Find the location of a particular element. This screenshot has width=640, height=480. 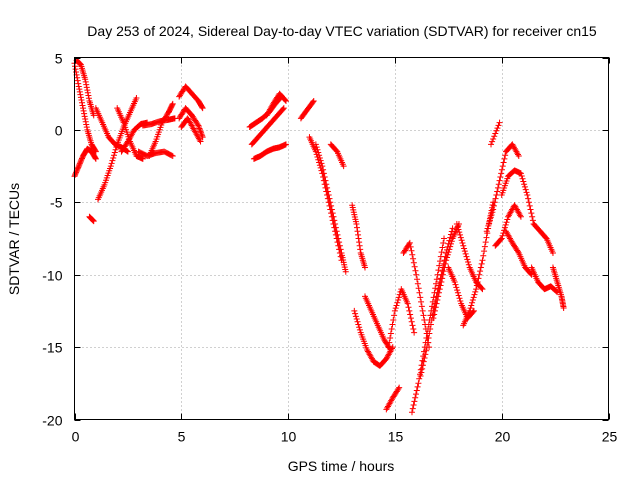

x-tick-label: 5 is located at coordinates (182, 437).